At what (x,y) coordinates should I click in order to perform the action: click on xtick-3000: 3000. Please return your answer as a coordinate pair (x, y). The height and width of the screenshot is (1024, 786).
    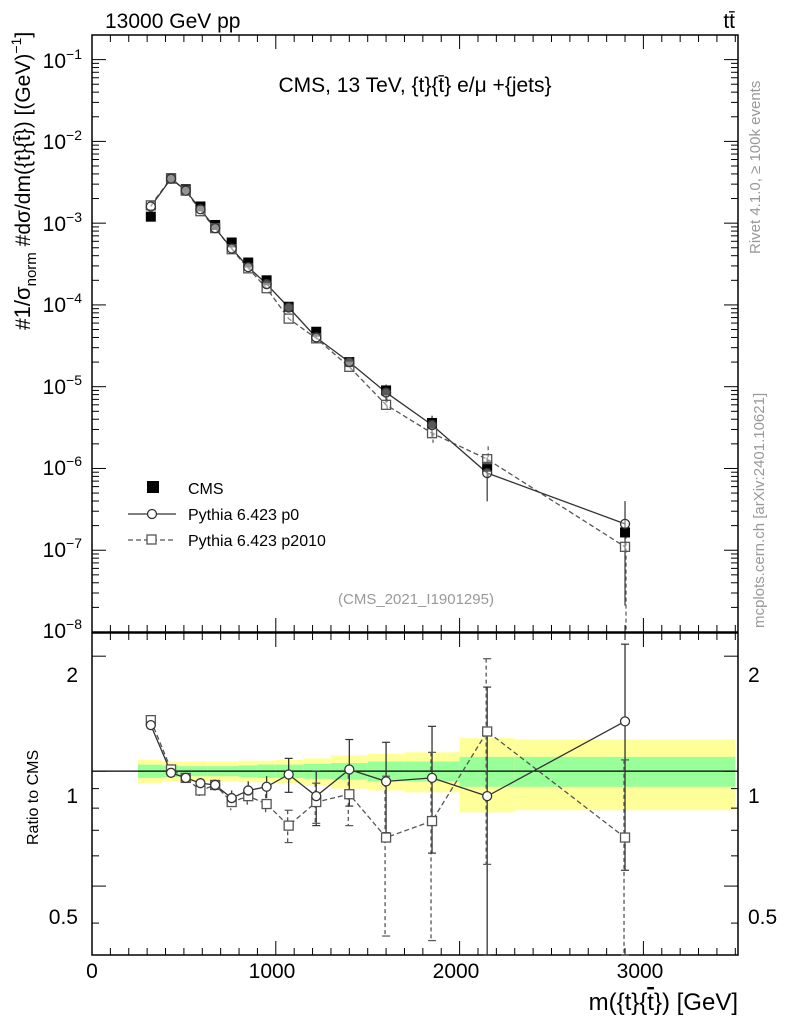
    Looking at the image, I should click on (640, 971).